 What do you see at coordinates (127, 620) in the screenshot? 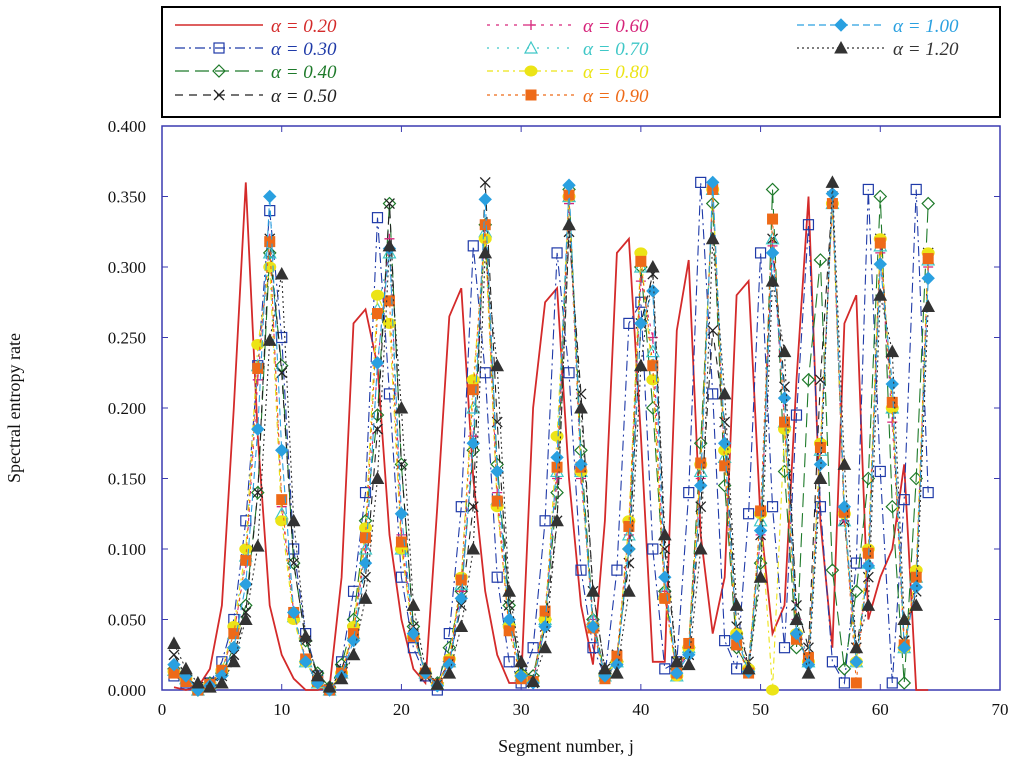
I see `y-tick-label: 0.050` at bounding box center [127, 620].